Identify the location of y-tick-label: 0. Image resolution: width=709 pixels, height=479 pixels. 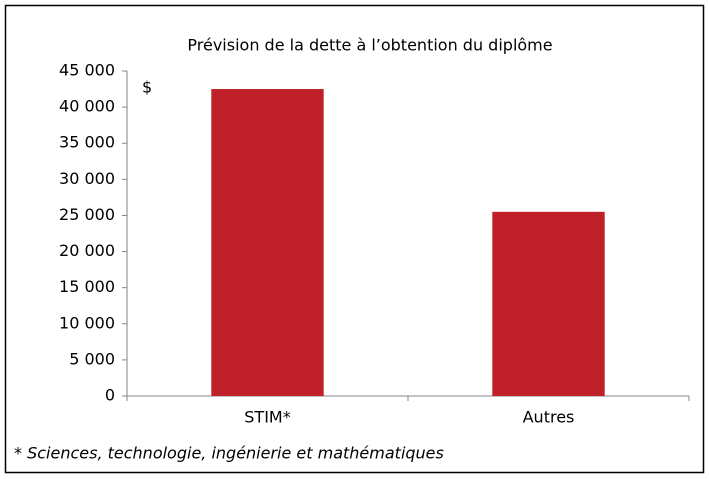
(110, 395).